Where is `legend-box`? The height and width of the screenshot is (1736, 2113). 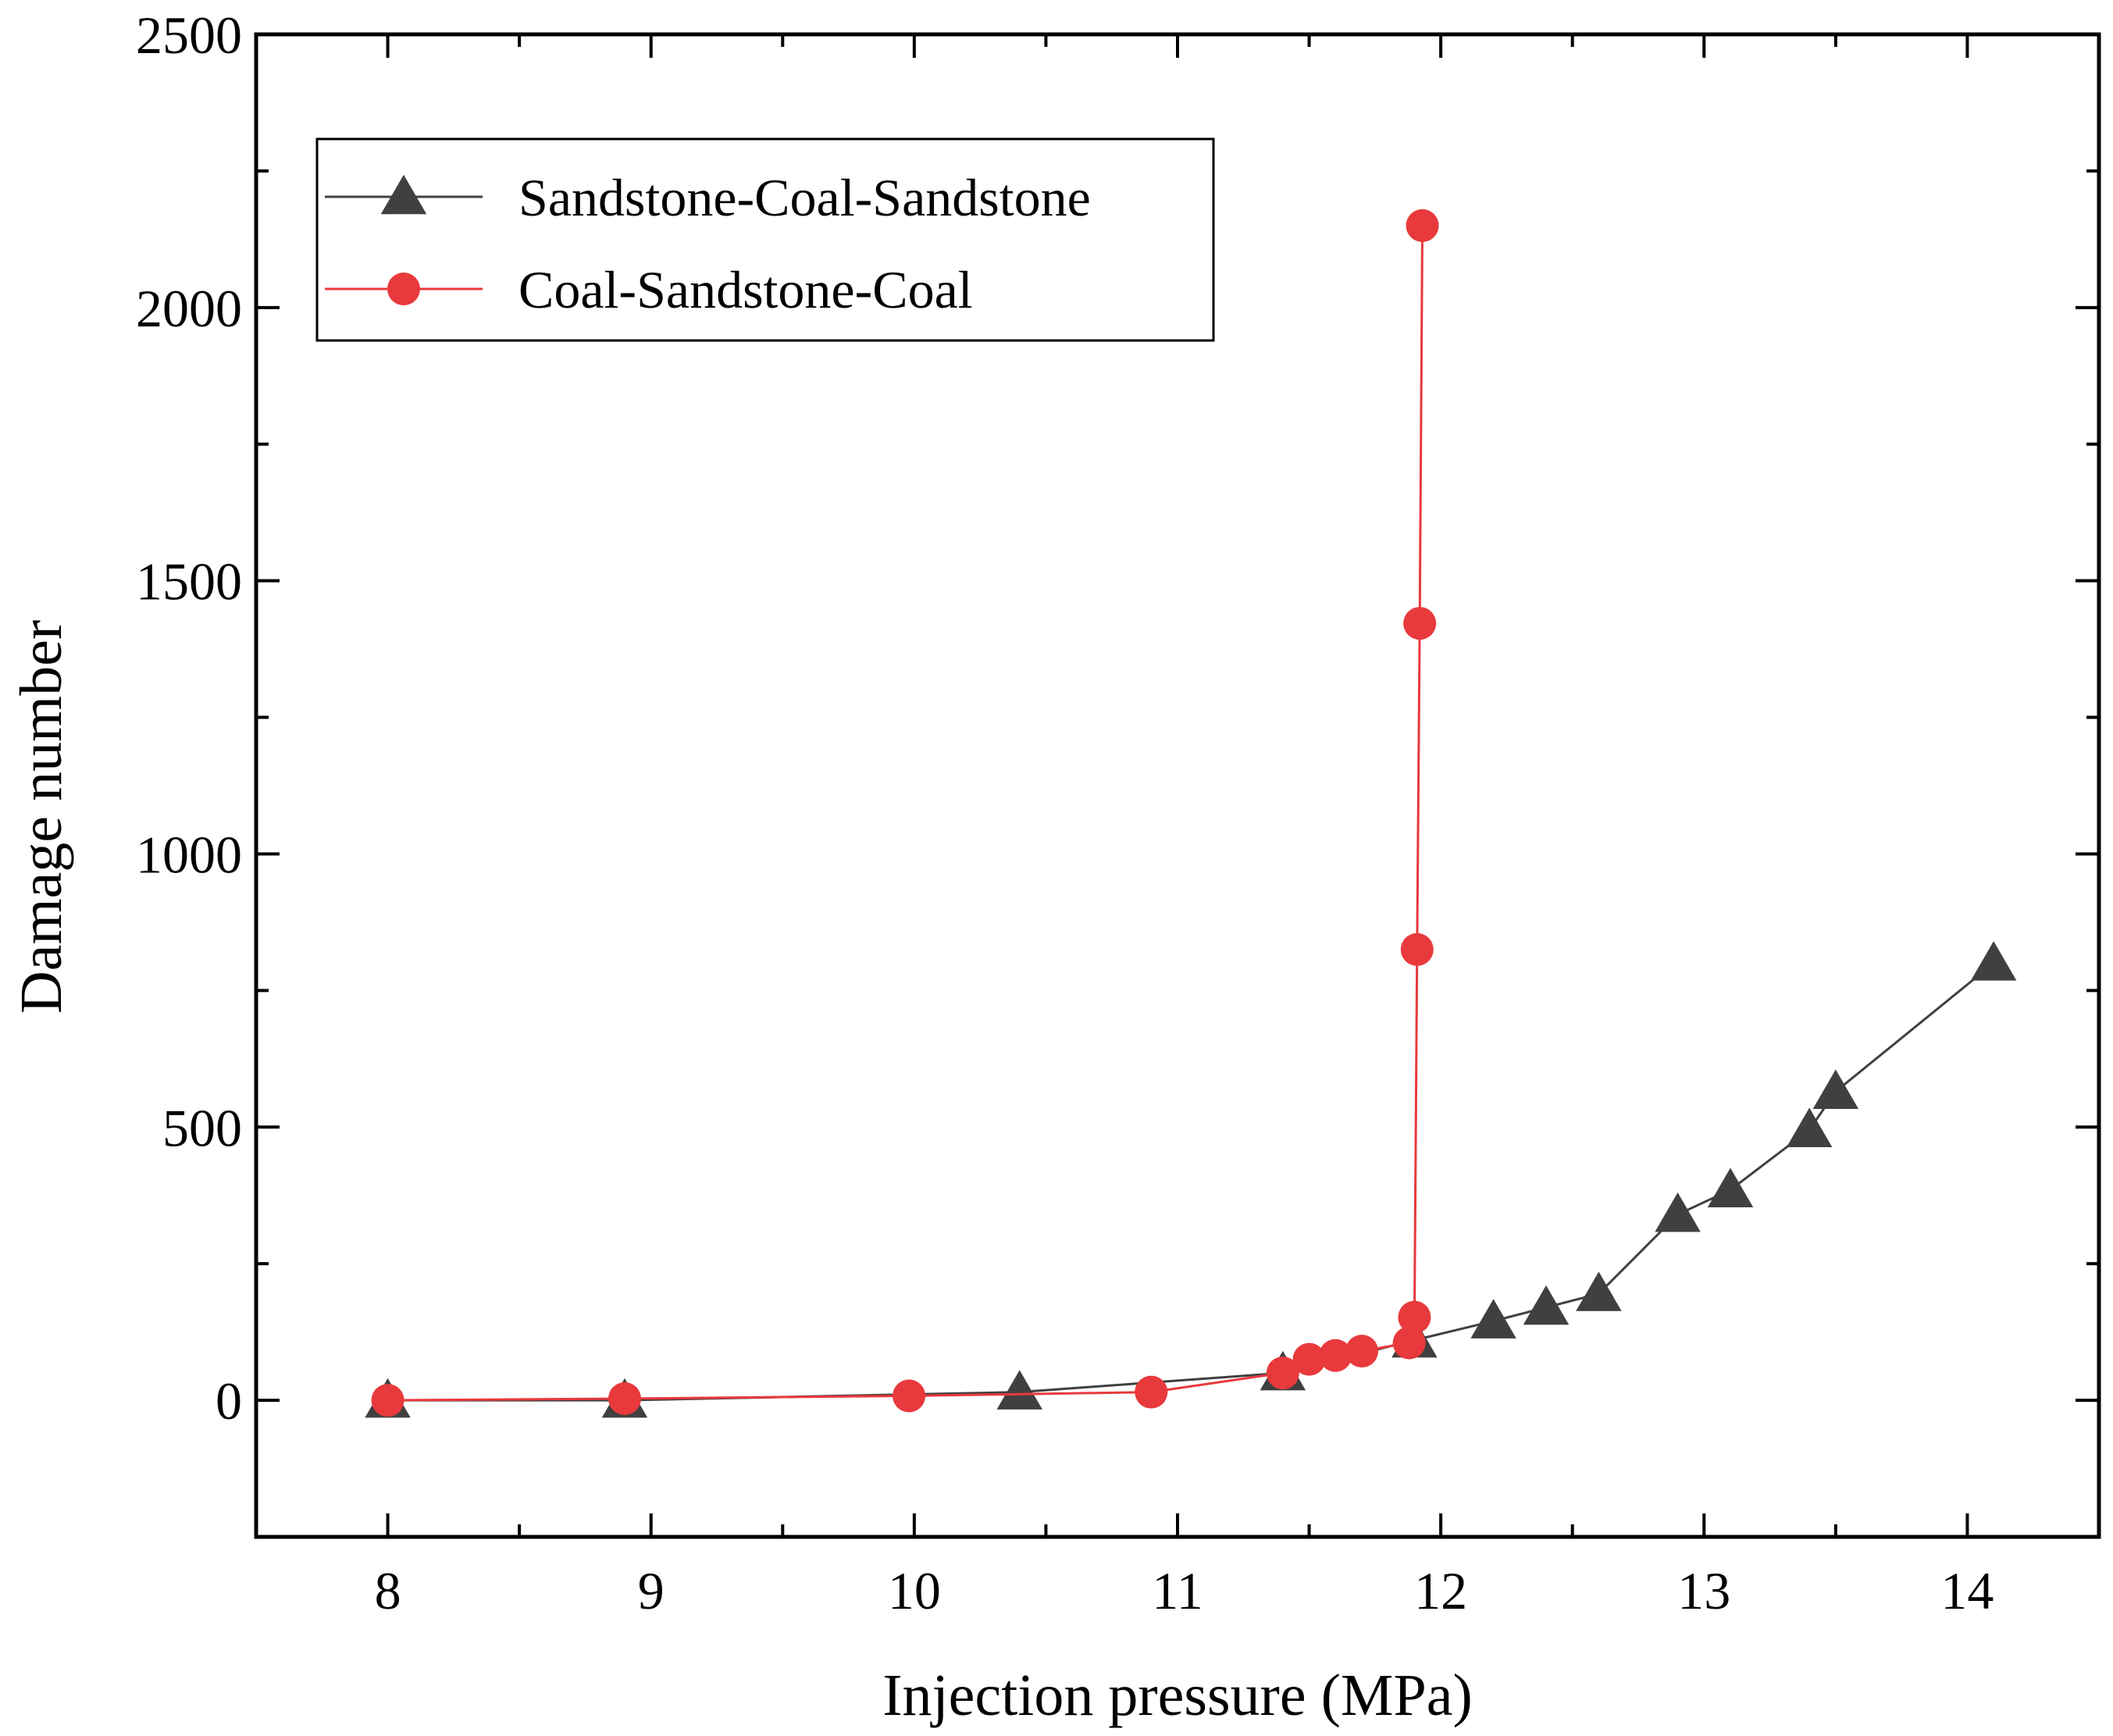
legend-box is located at coordinates (765, 240).